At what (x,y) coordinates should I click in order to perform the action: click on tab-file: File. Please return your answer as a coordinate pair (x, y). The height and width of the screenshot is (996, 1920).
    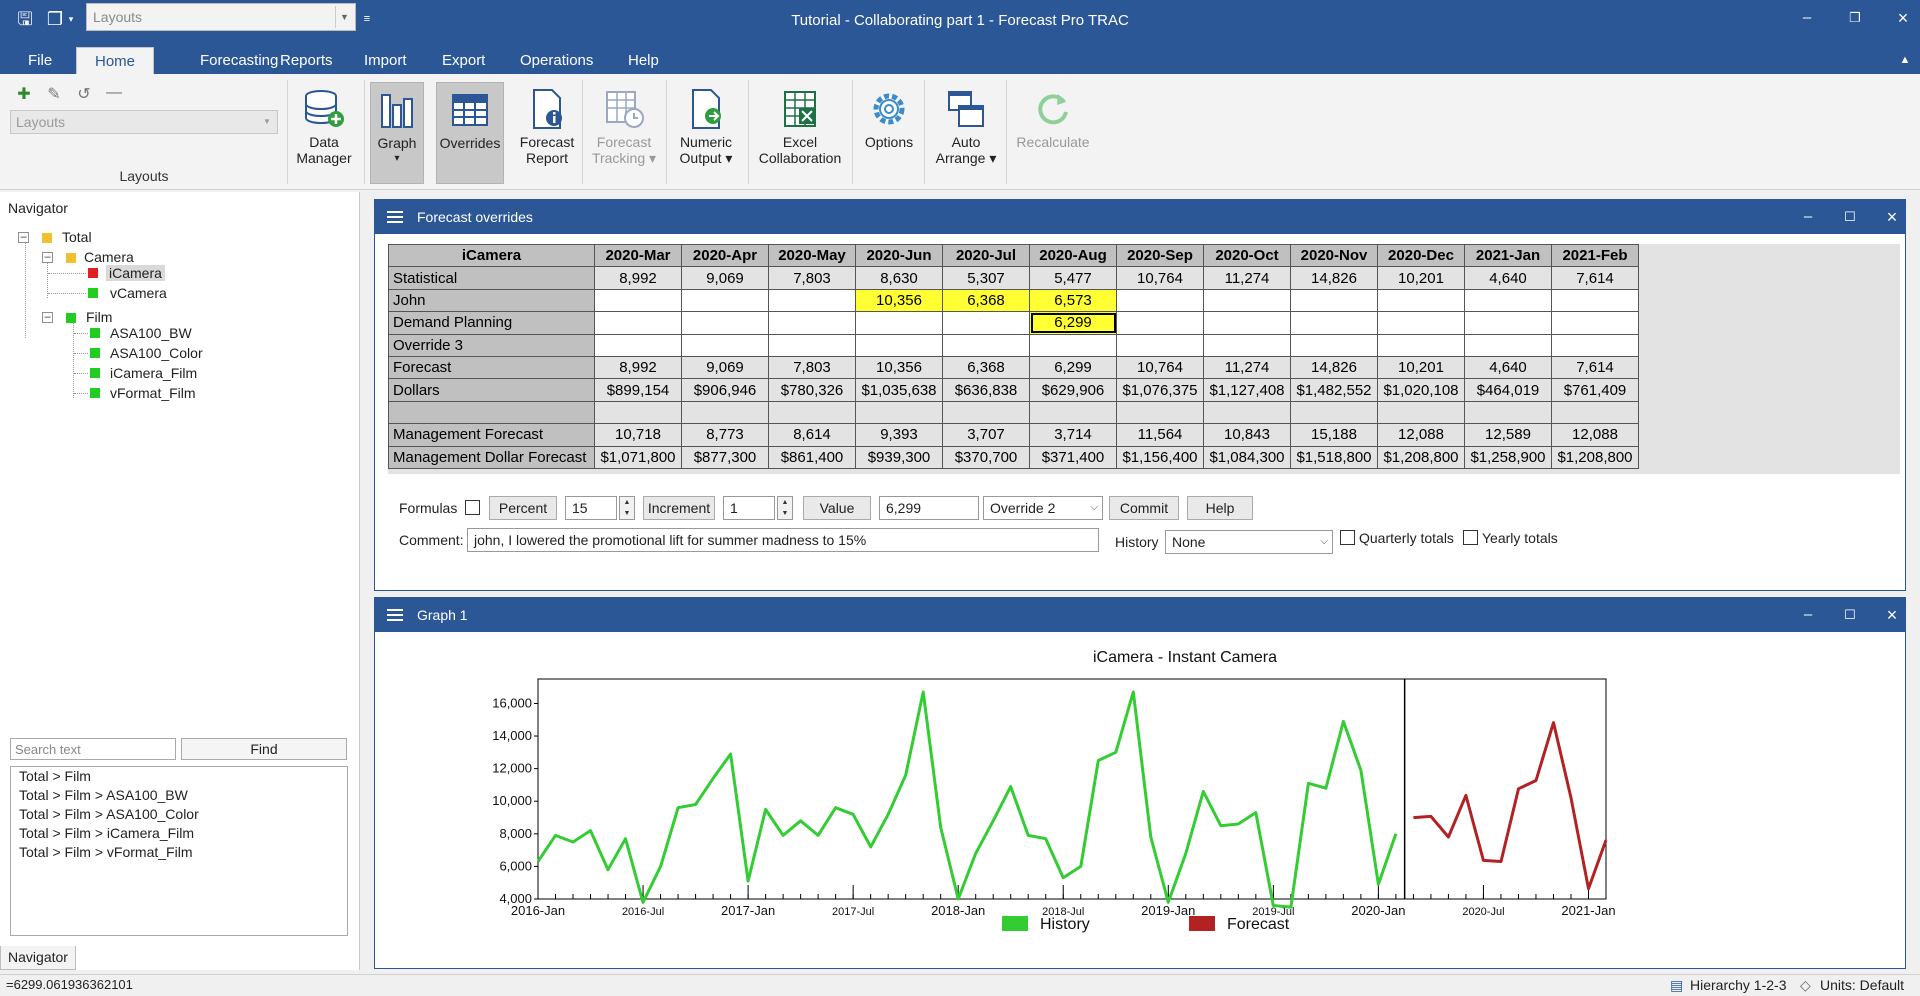
    Looking at the image, I should click on (40, 60).